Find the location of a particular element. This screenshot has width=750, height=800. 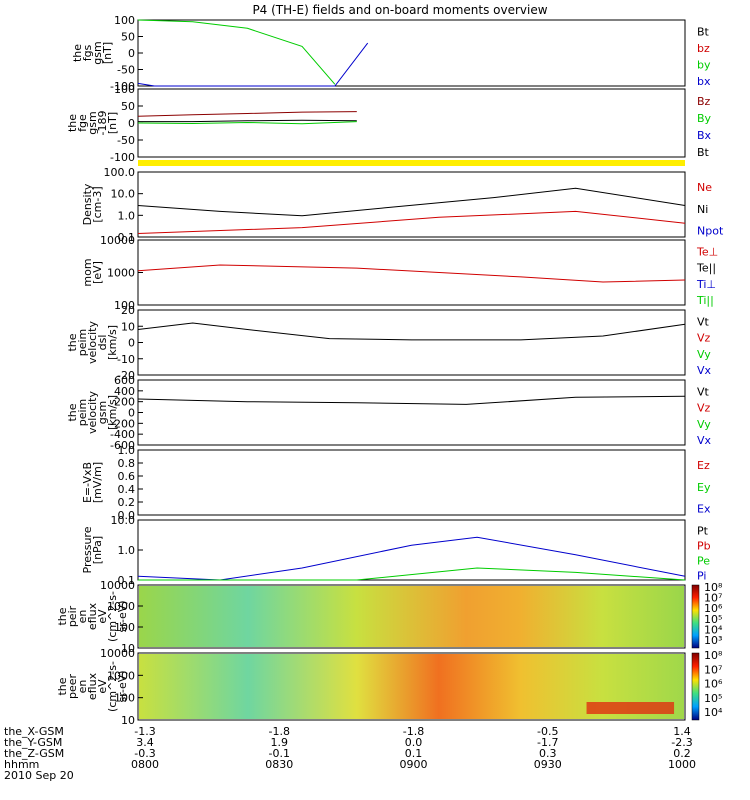

legend-item: Bt is located at coordinates (703, 152).